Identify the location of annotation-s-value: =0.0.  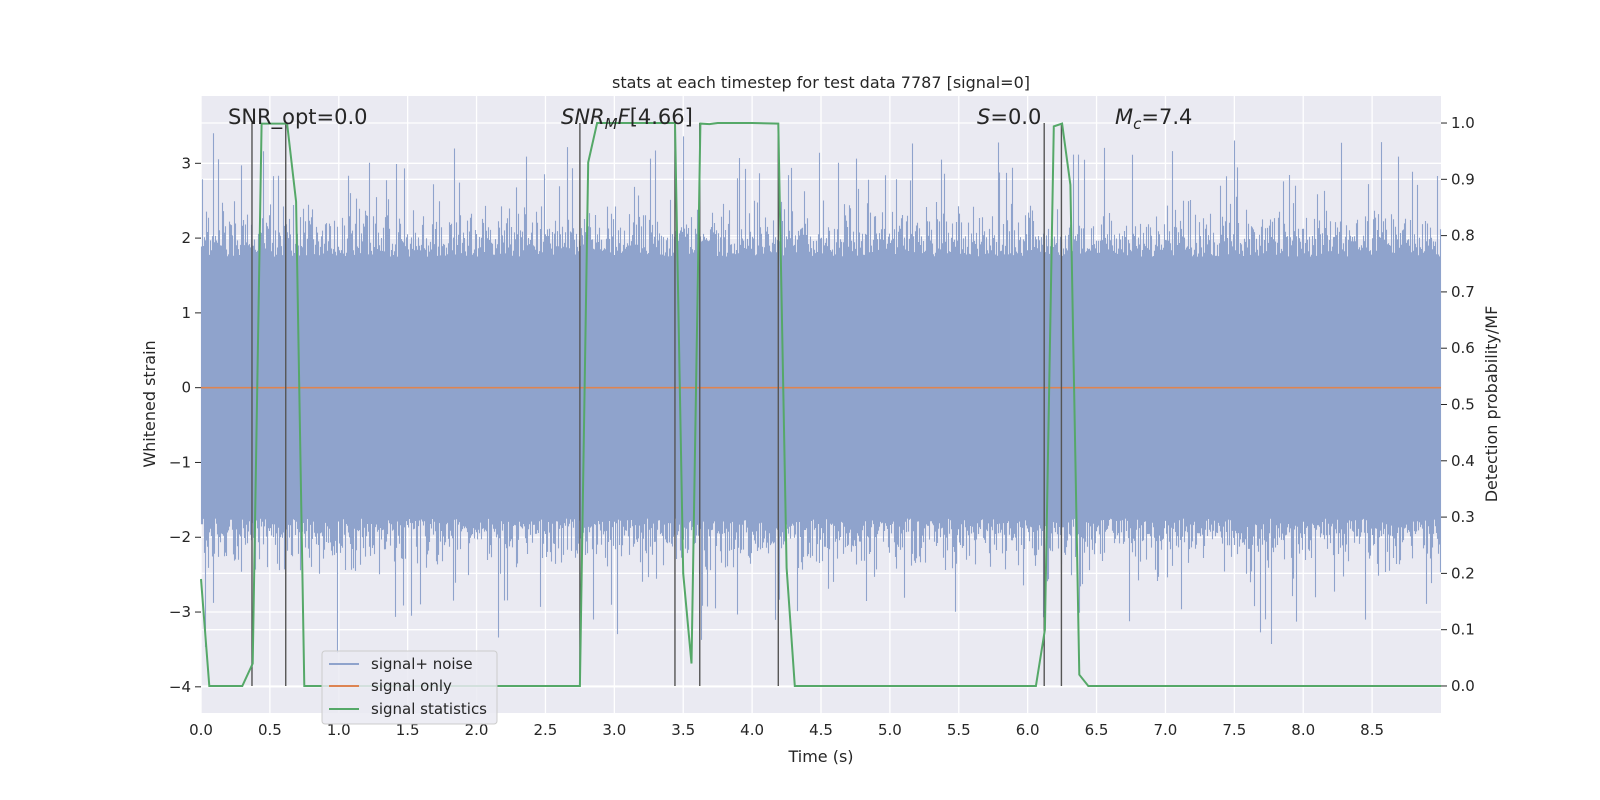
(1015, 117).